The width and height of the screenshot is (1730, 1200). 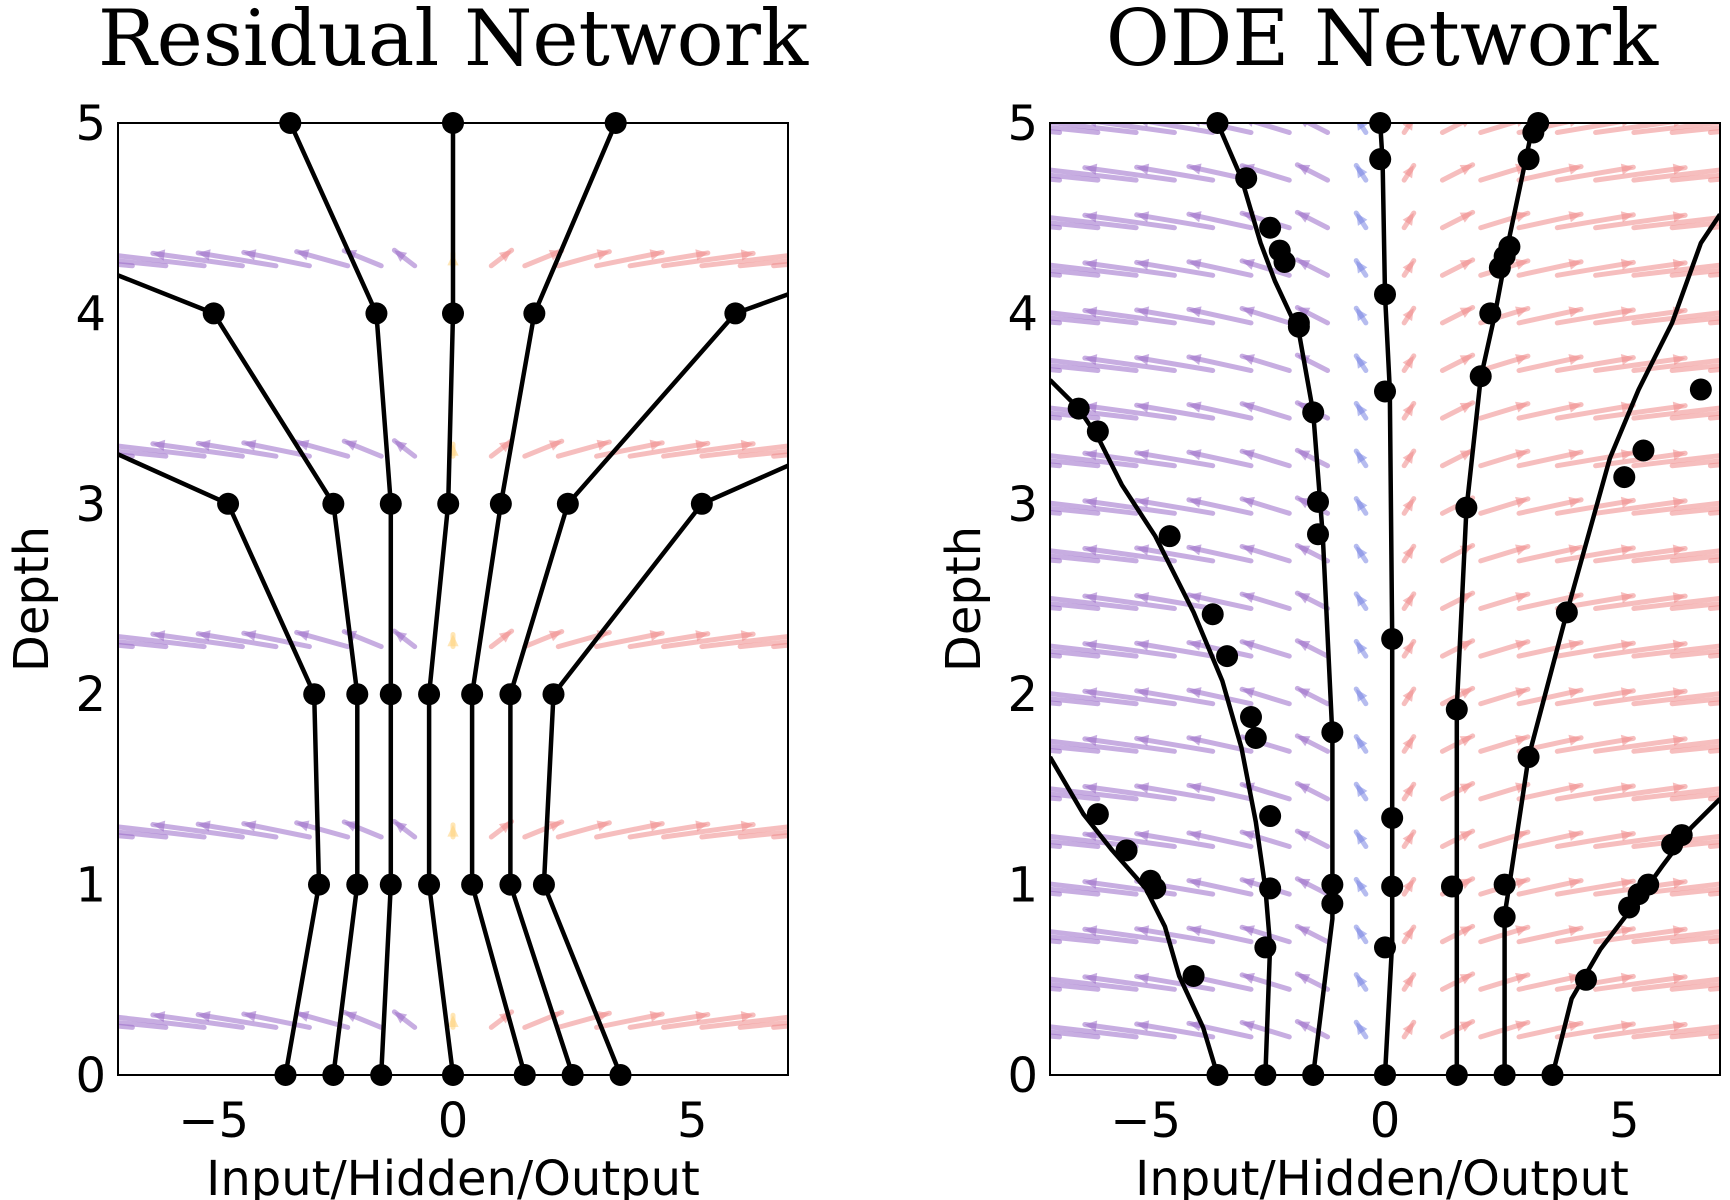 What do you see at coordinates (692, 1121) in the screenshot?
I see `x-tick-label: 5` at bounding box center [692, 1121].